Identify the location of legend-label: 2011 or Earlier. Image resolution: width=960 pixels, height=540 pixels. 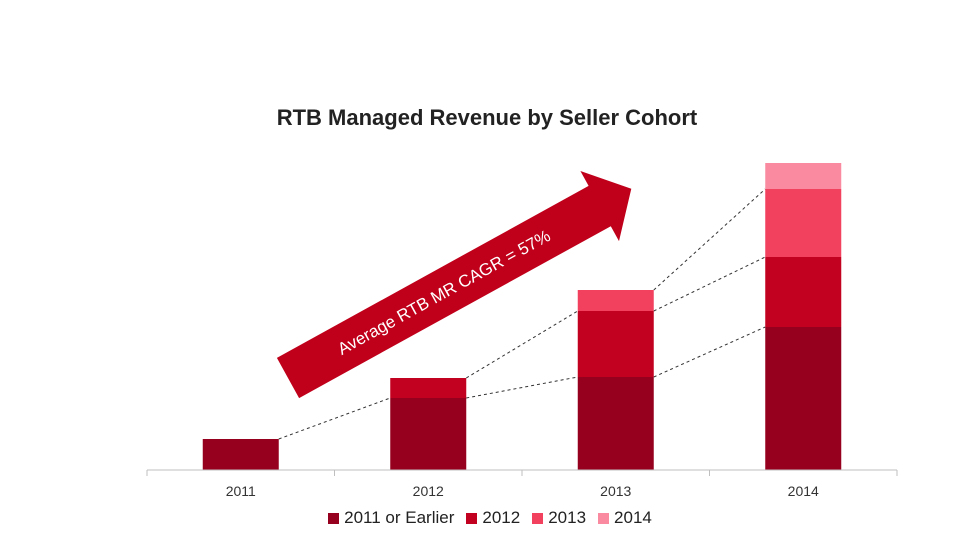
(399, 517).